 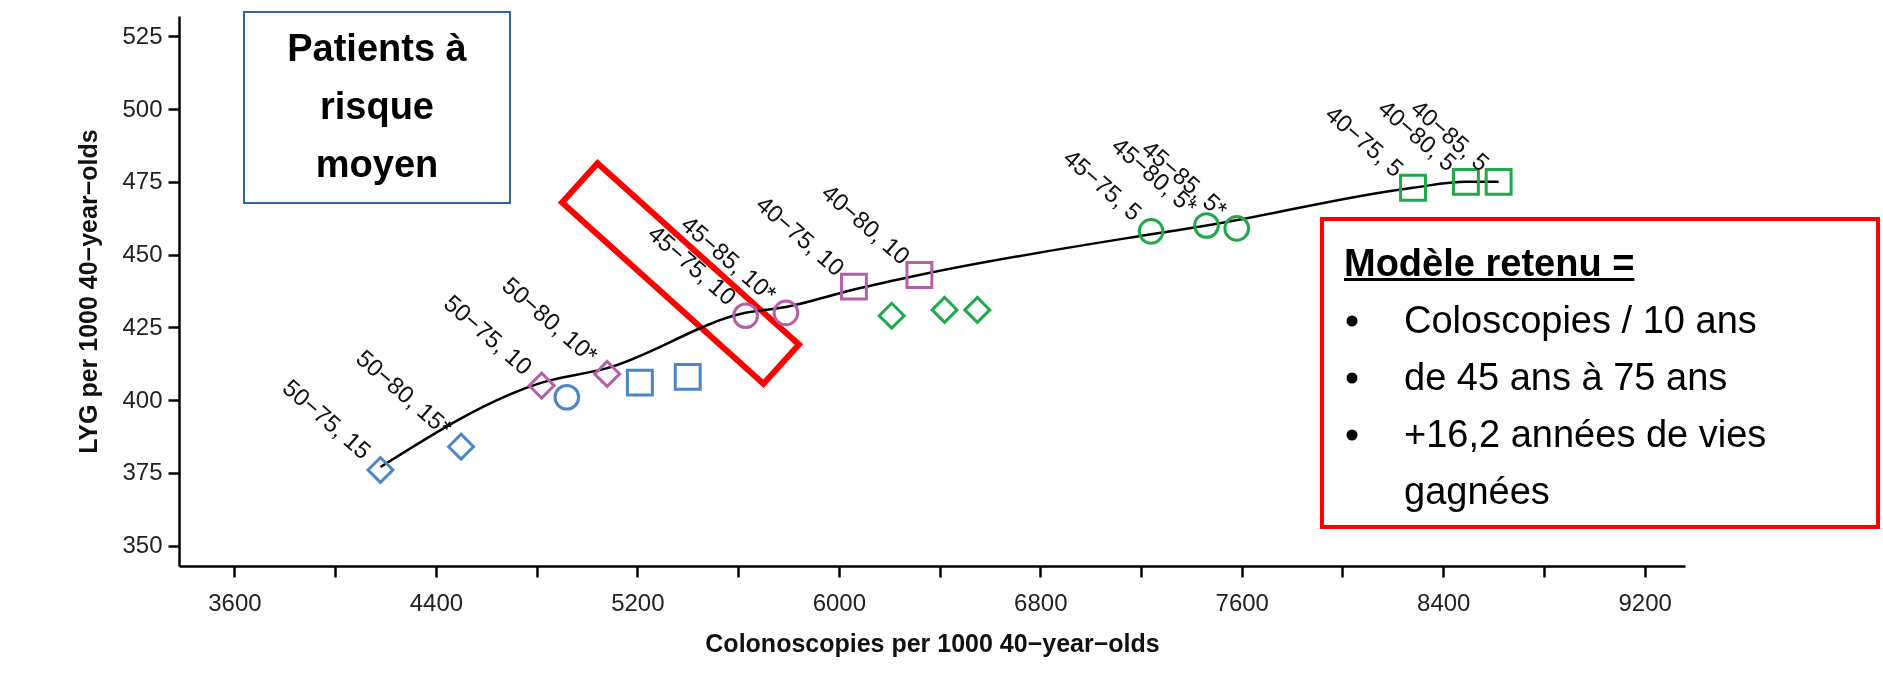 What do you see at coordinates (638, 602) in the screenshot?
I see `x-tick-label: 5200` at bounding box center [638, 602].